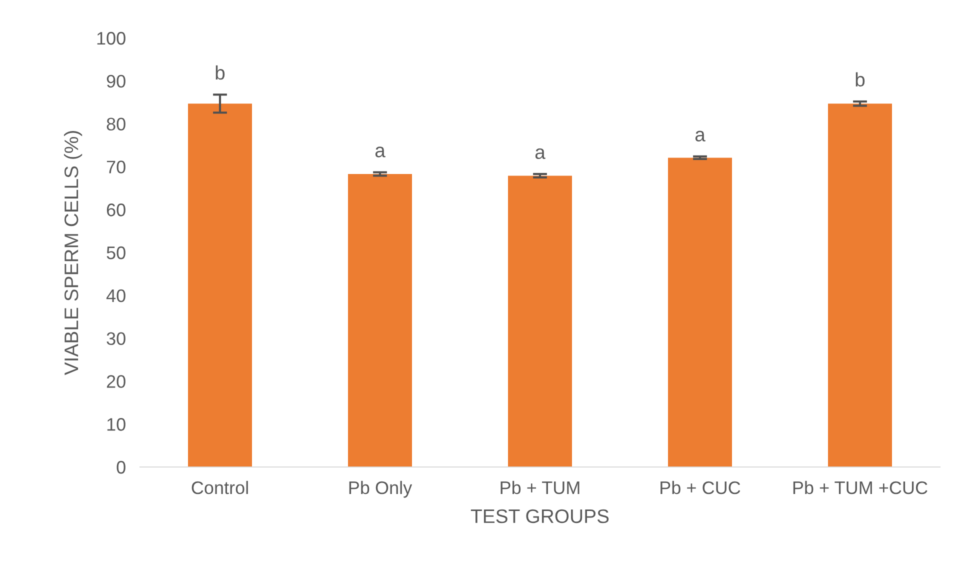 The height and width of the screenshot is (578, 959). I want to click on y-tick-label: 20, so click(116, 381).